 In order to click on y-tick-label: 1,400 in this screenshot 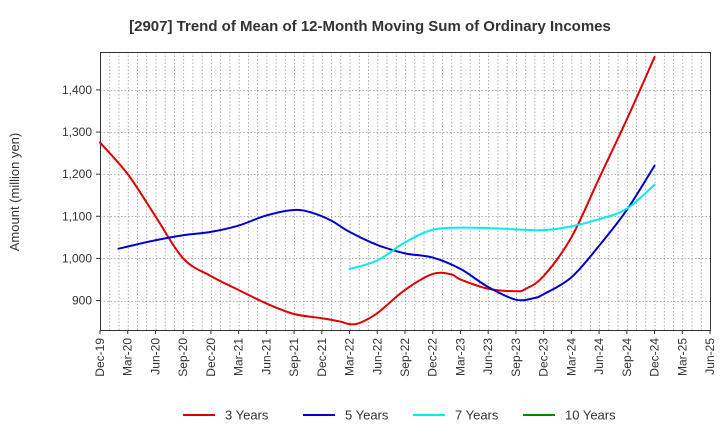, I will do `click(77, 90)`.